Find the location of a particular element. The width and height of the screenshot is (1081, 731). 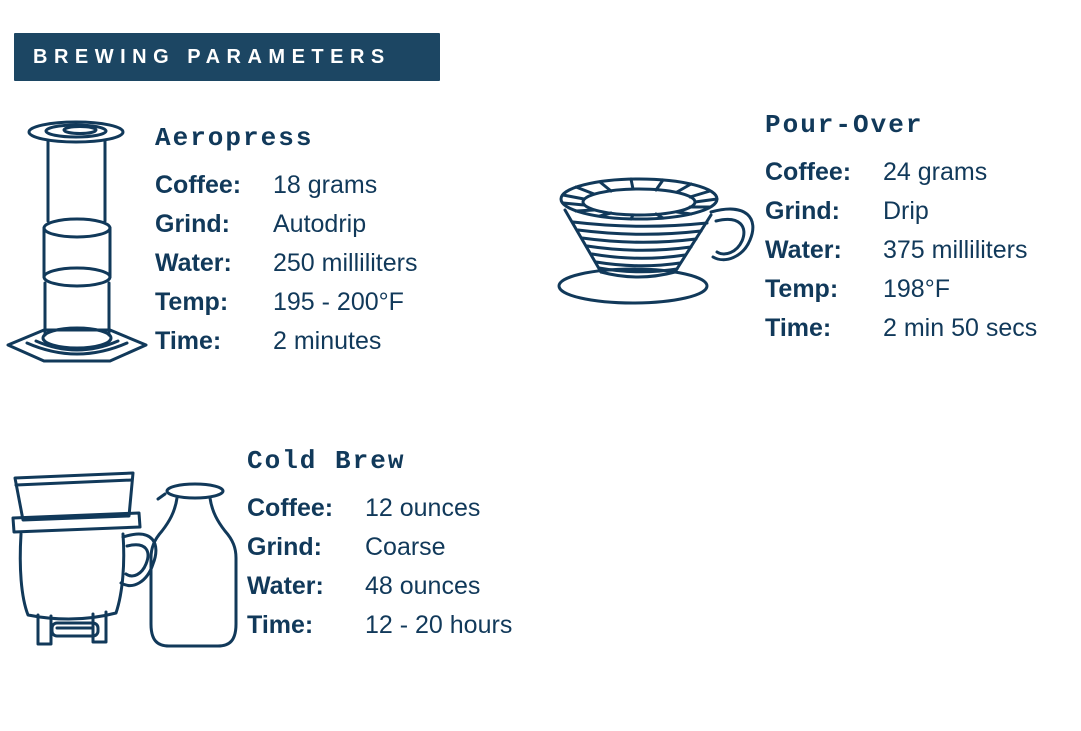

aeropress-icon is located at coordinates (77, 241).